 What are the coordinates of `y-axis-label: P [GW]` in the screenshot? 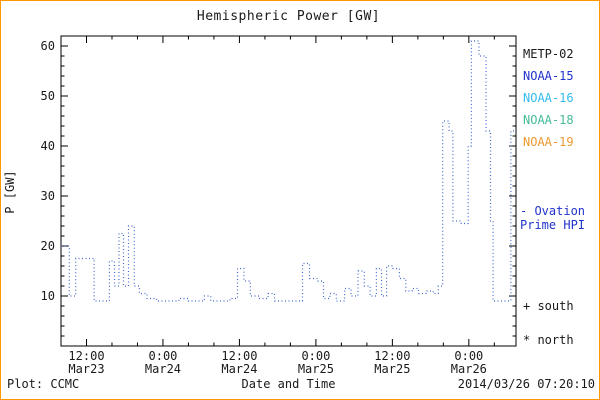 It's located at (10, 192).